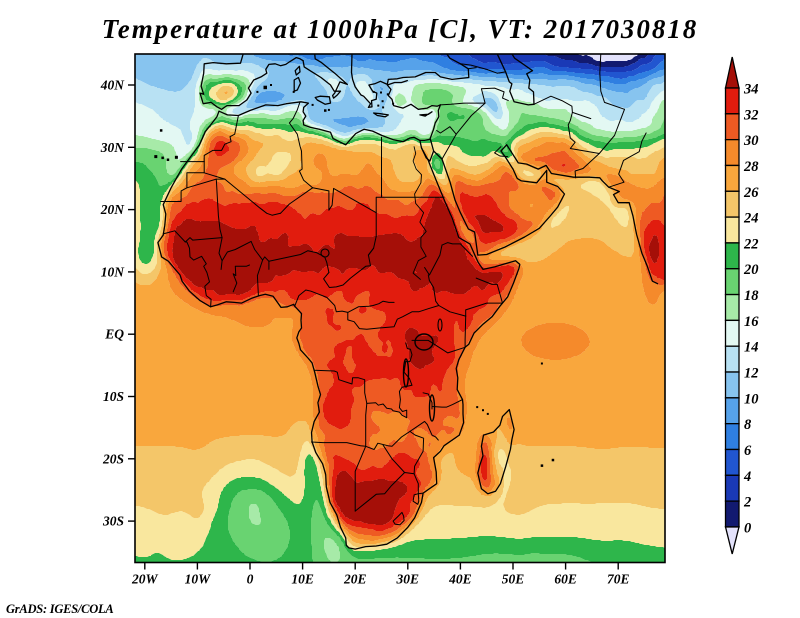 The width and height of the screenshot is (800, 618). Describe the element at coordinates (751, 219) in the screenshot. I see `svg-text: 24` at that location.